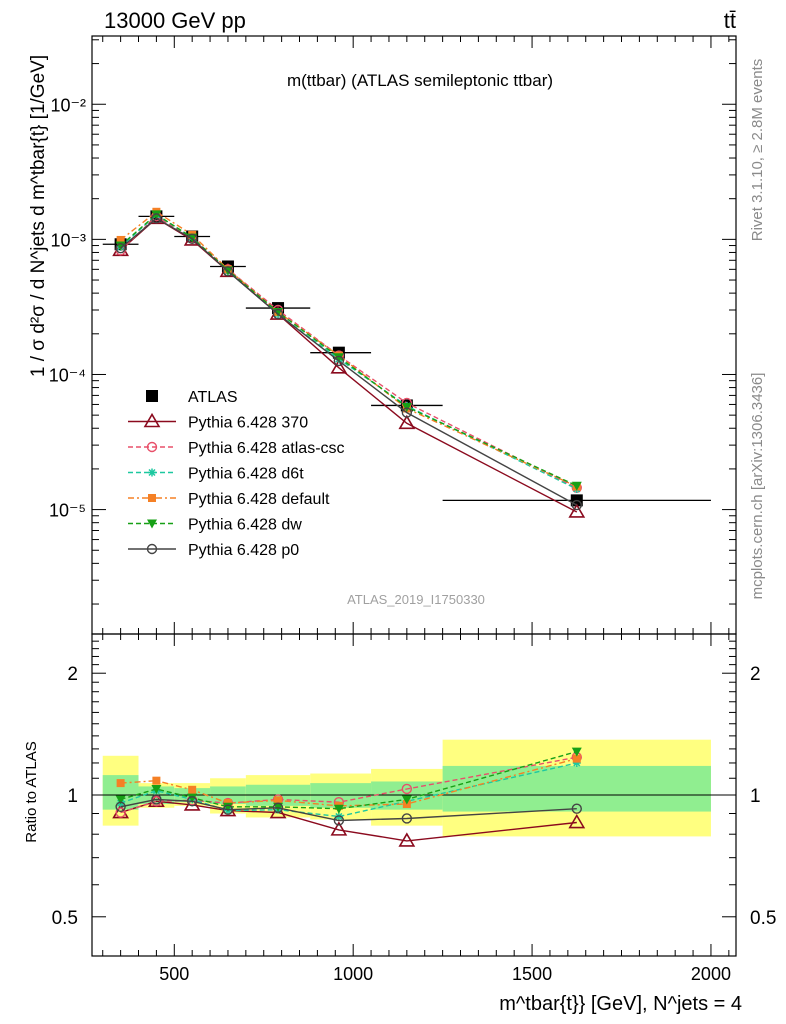  I want to click on y-tick-label: 10⁻⁴, so click(67, 375).